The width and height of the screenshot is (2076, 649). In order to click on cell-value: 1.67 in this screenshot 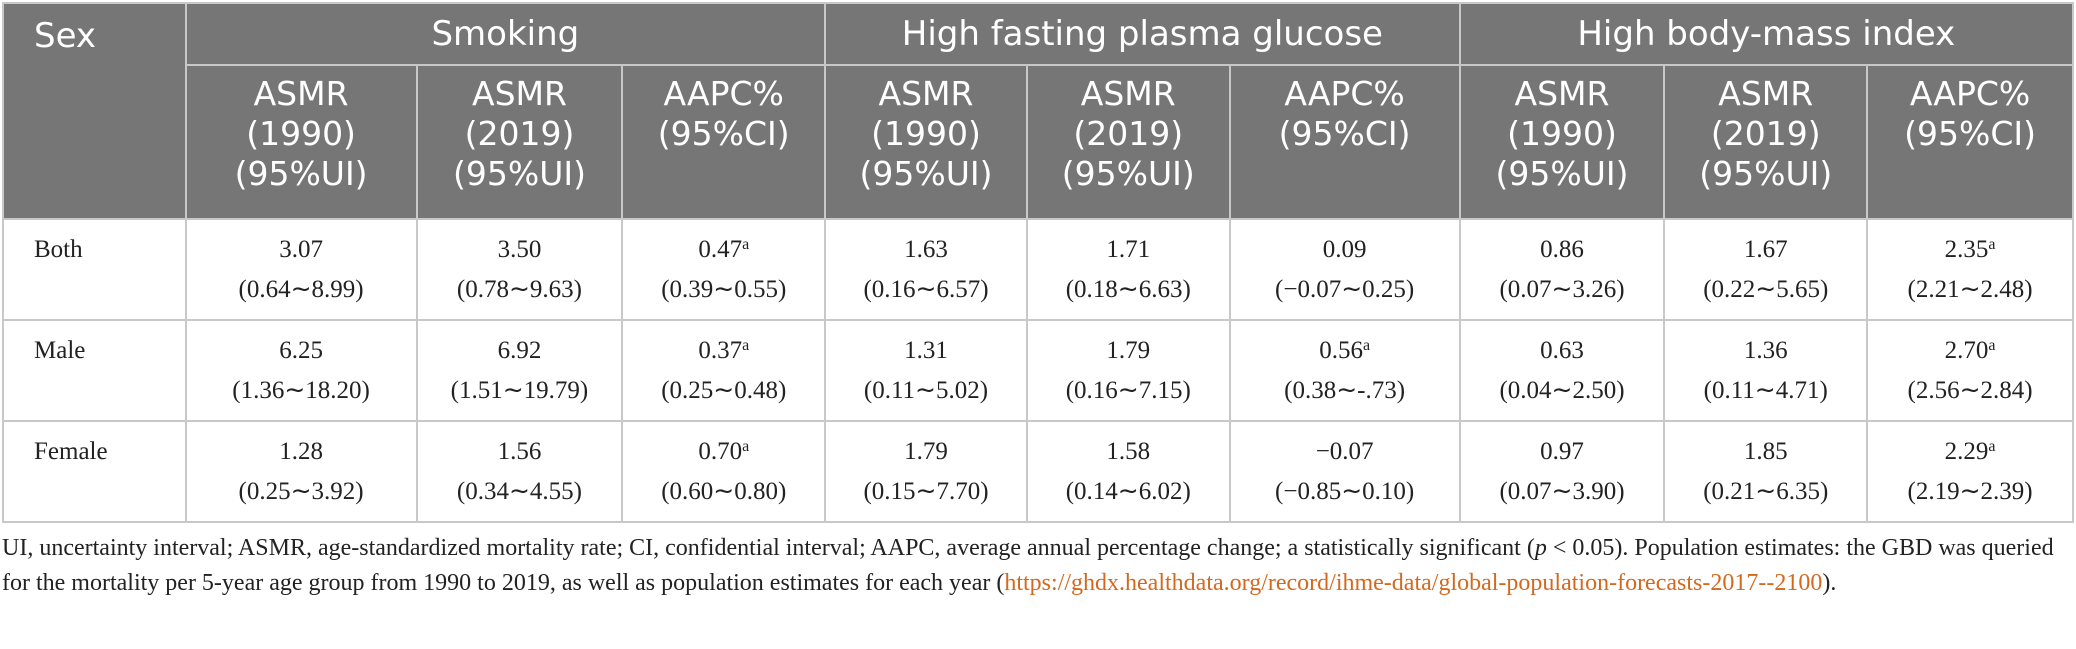, I will do `click(1765, 249)`.